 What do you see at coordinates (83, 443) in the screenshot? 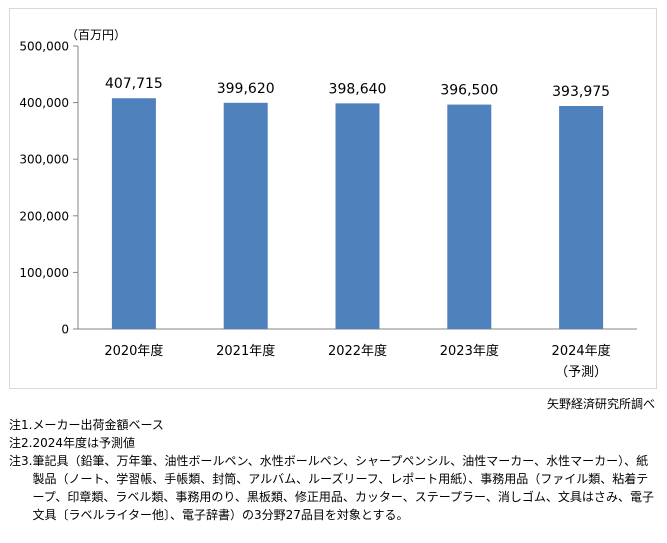
I see `note-text: 2024年度は予測値` at bounding box center [83, 443].